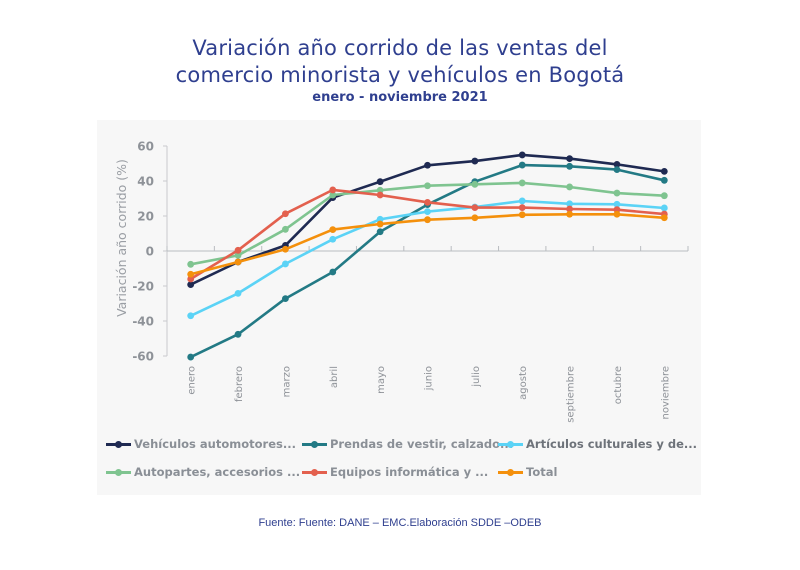 The width and height of the screenshot is (800, 570). Describe the element at coordinates (143, 287) in the screenshot. I see `y-tick-label: -20` at that location.